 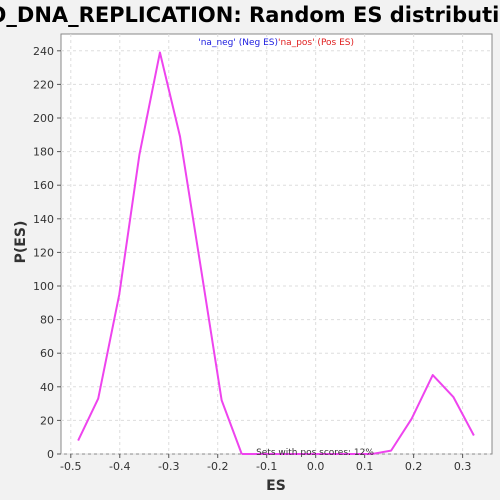 I want to click on x-tick-label: 0.2, so click(x=414, y=466).